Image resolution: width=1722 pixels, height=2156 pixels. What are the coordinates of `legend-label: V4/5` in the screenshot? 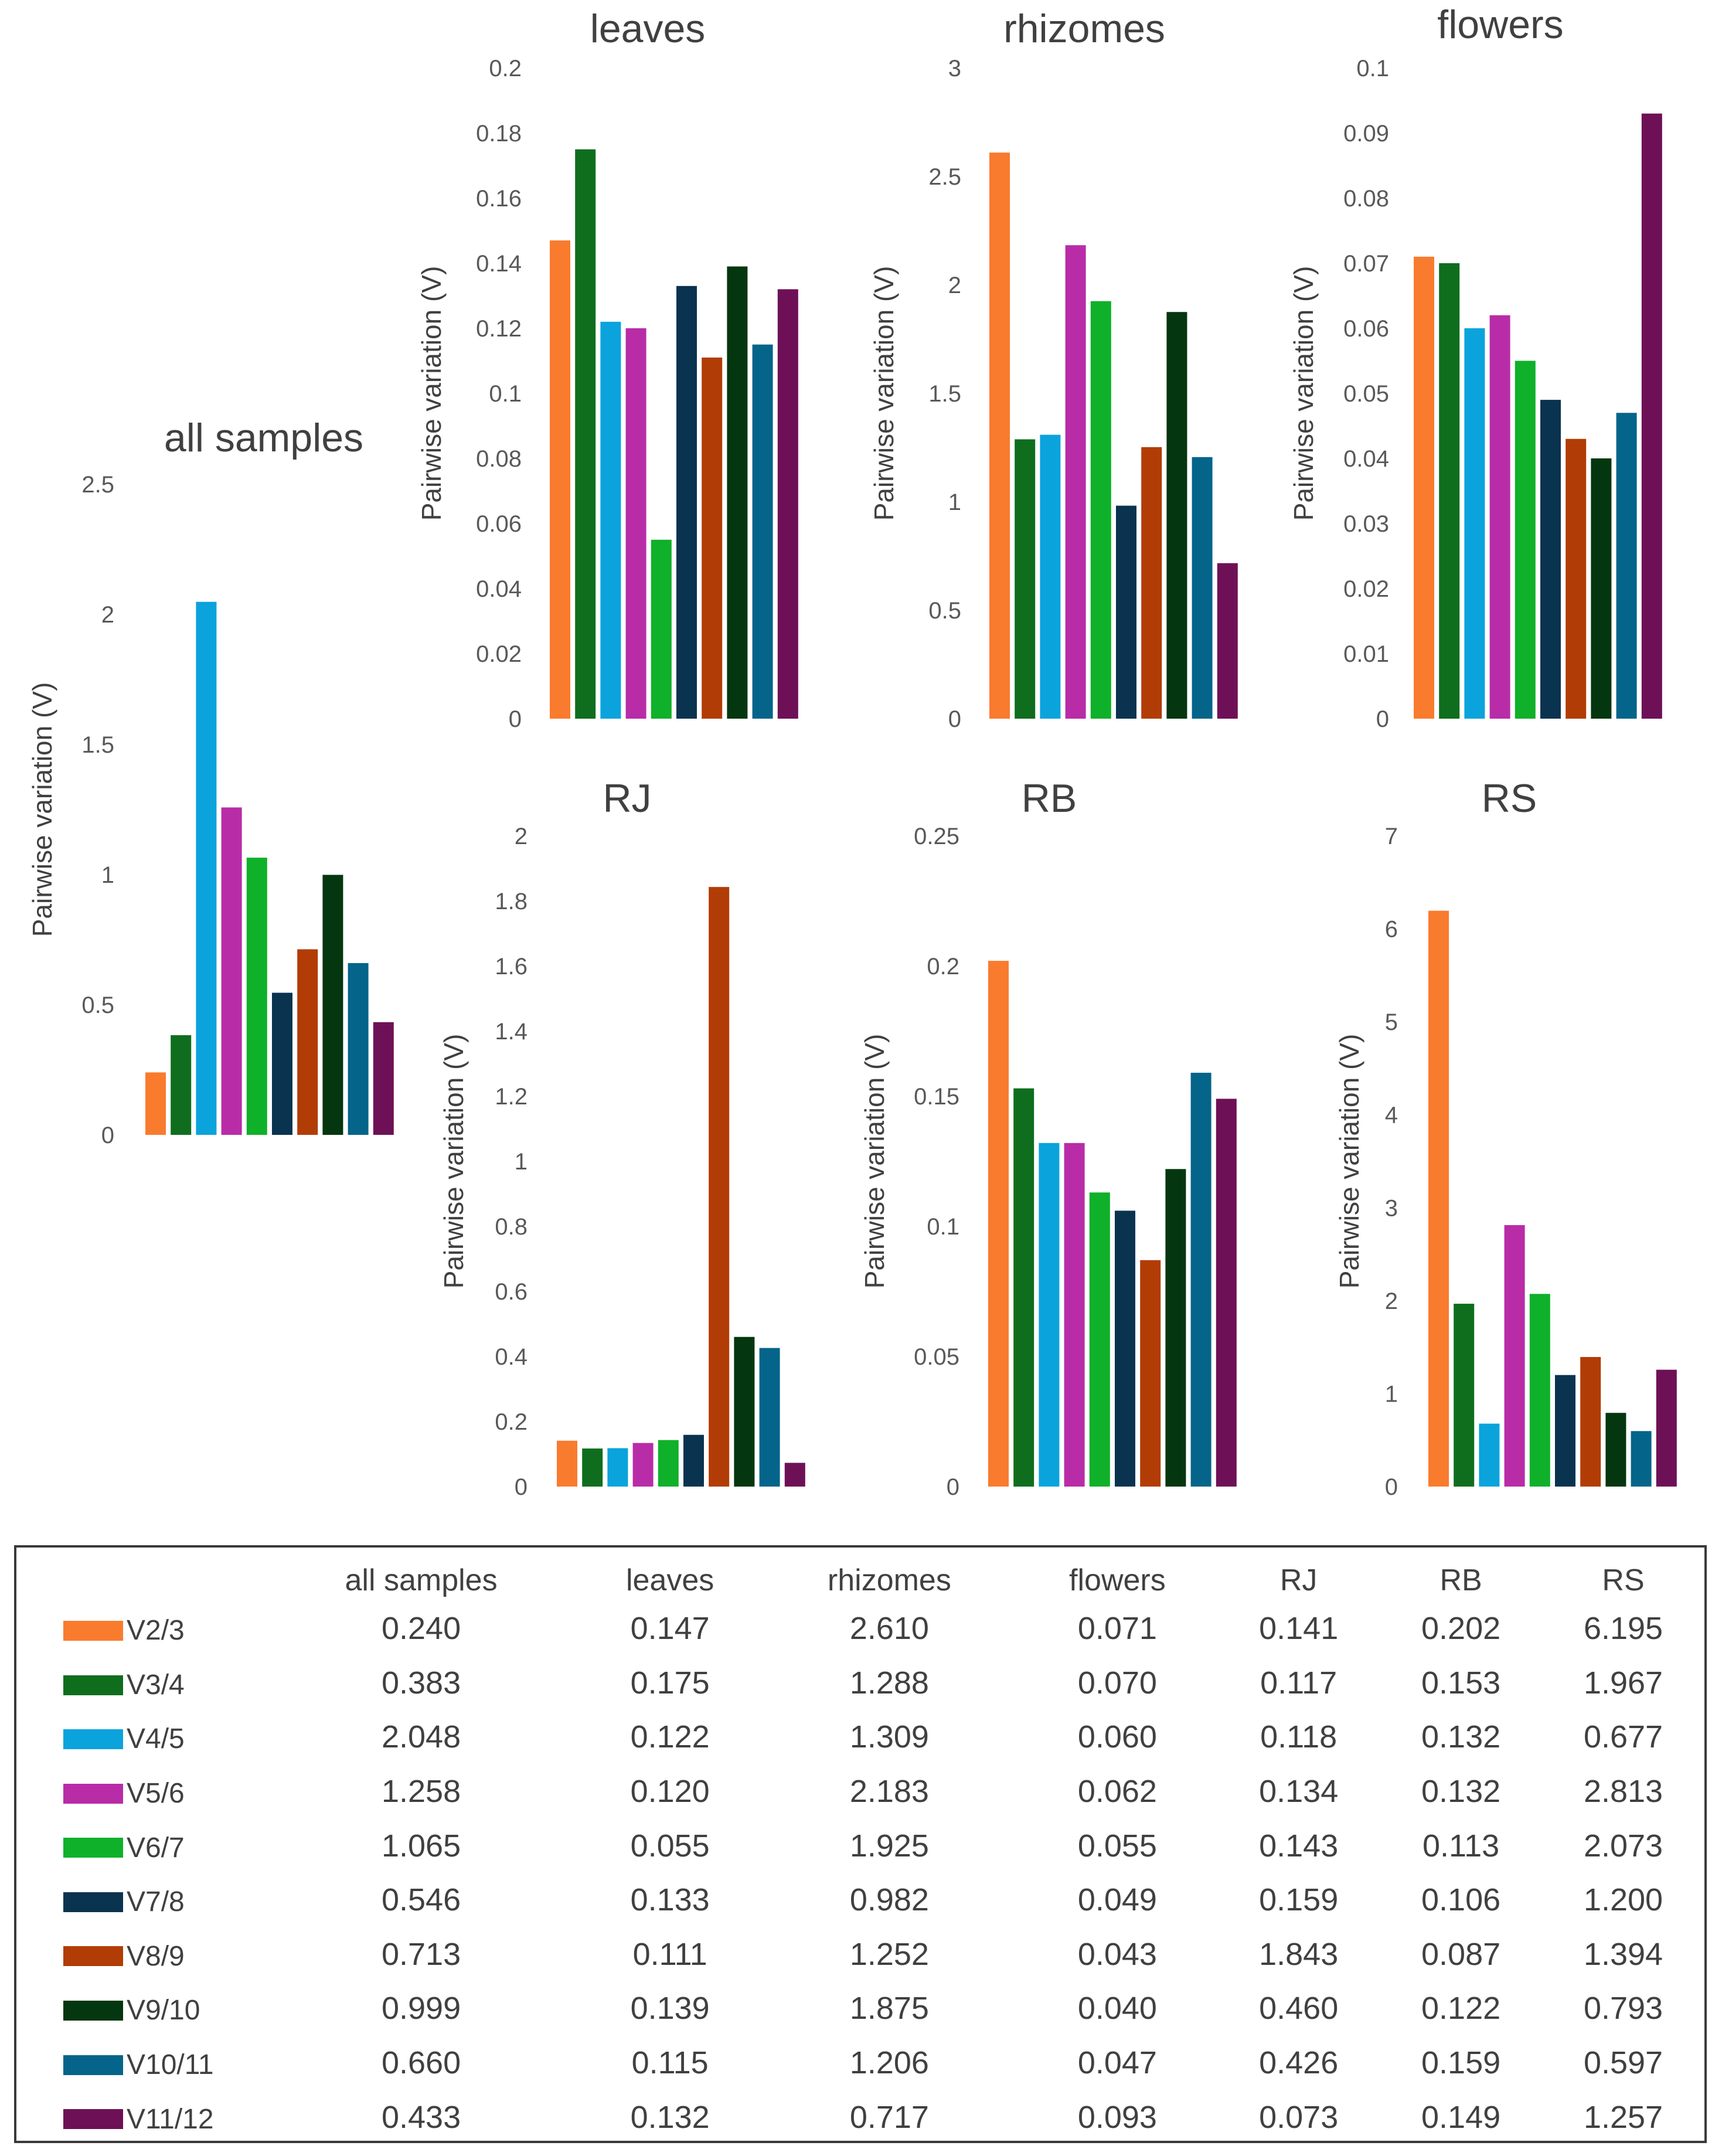 It's located at (156, 1739).